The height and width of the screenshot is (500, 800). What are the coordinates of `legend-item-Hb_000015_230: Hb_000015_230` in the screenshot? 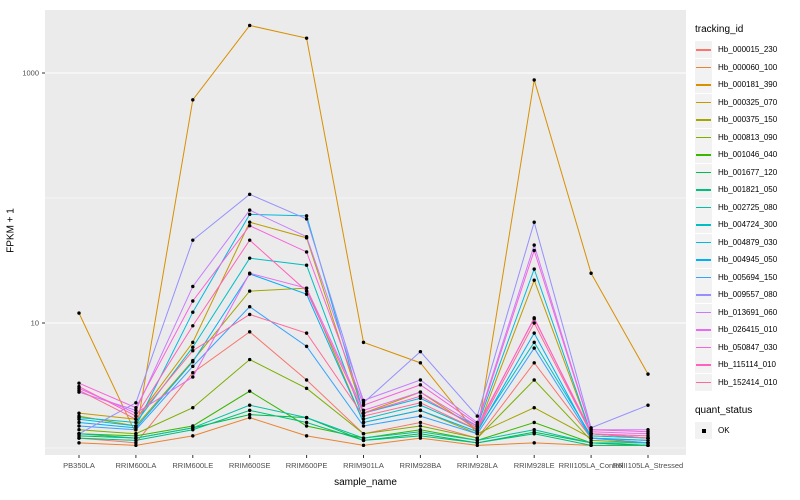 It's located at (747, 50).